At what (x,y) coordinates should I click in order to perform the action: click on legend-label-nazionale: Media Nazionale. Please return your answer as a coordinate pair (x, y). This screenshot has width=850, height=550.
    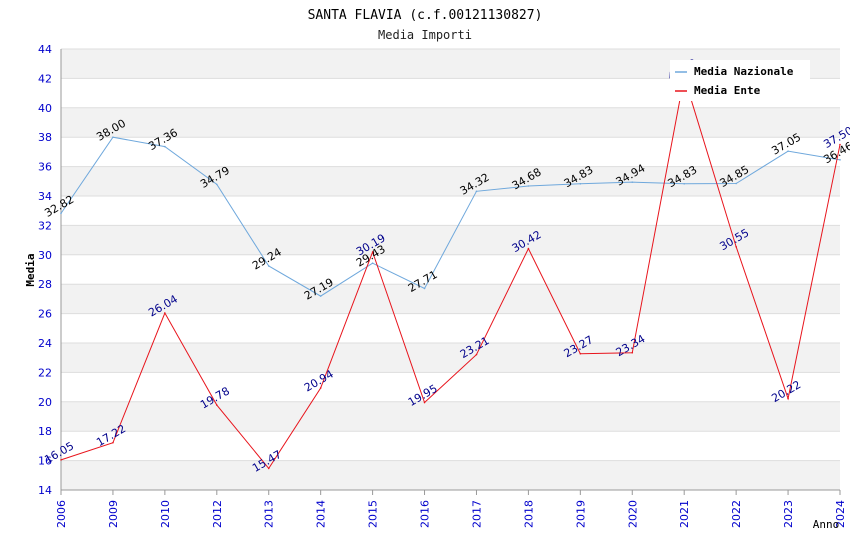
    Looking at the image, I should click on (744, 71).